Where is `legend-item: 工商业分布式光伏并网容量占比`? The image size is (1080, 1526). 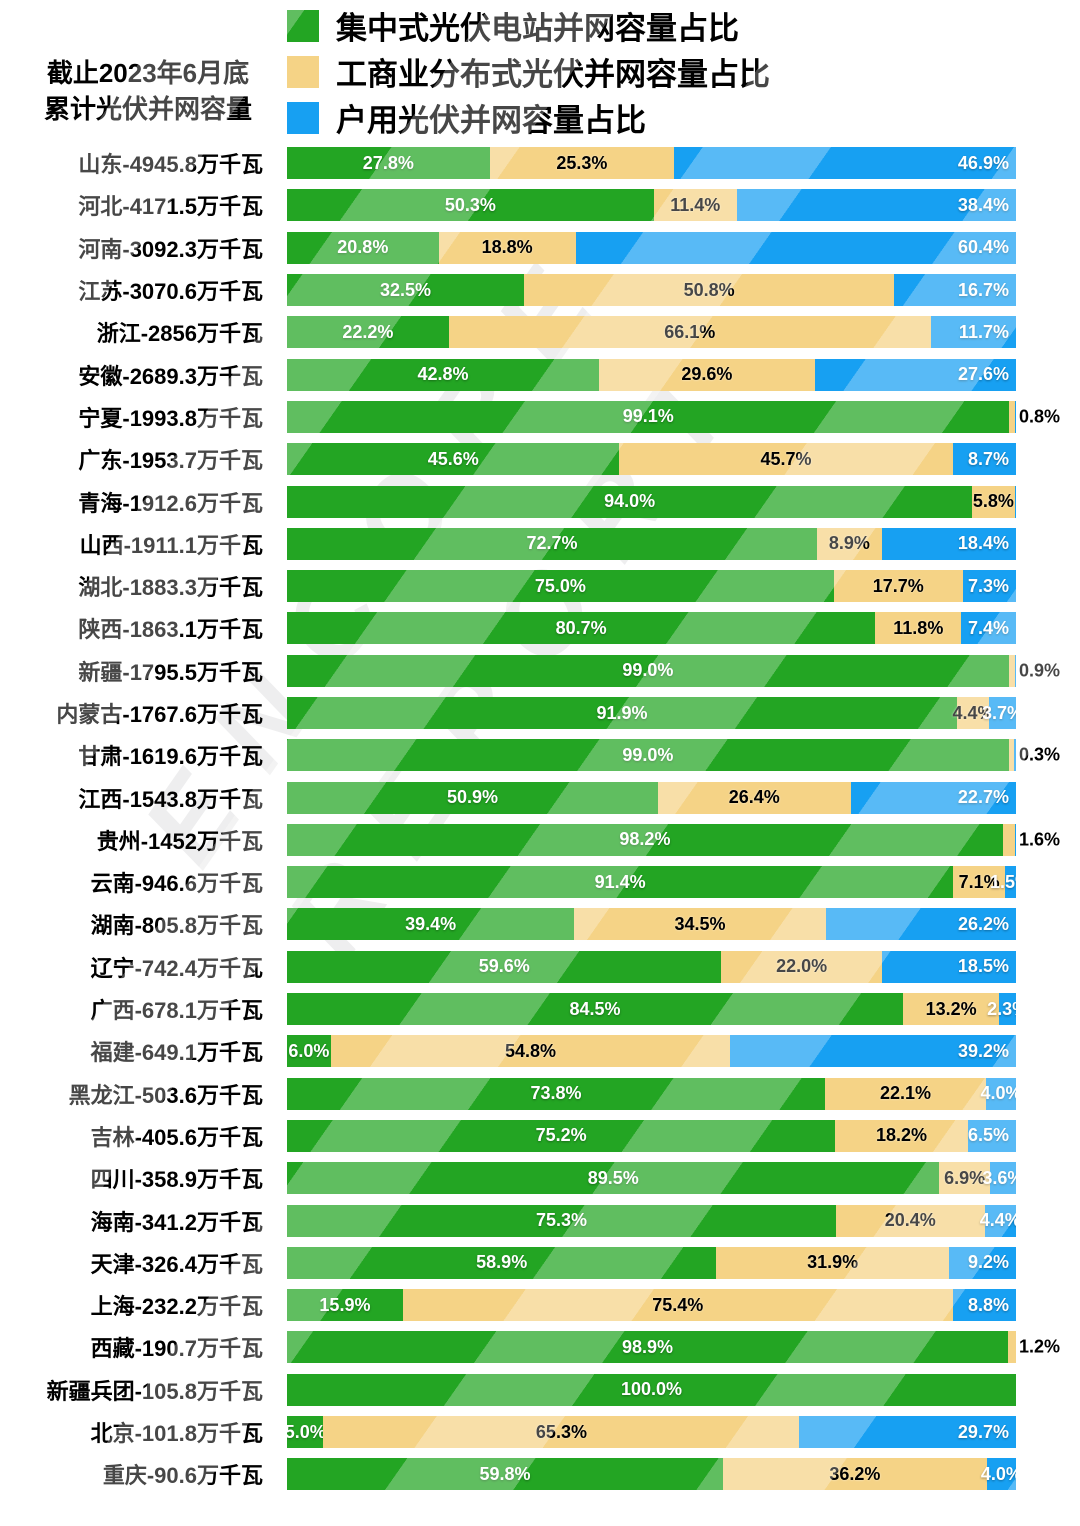
legend-item: 工商业分布式光伏并网容量占比 is located at coordinates (528, 73).